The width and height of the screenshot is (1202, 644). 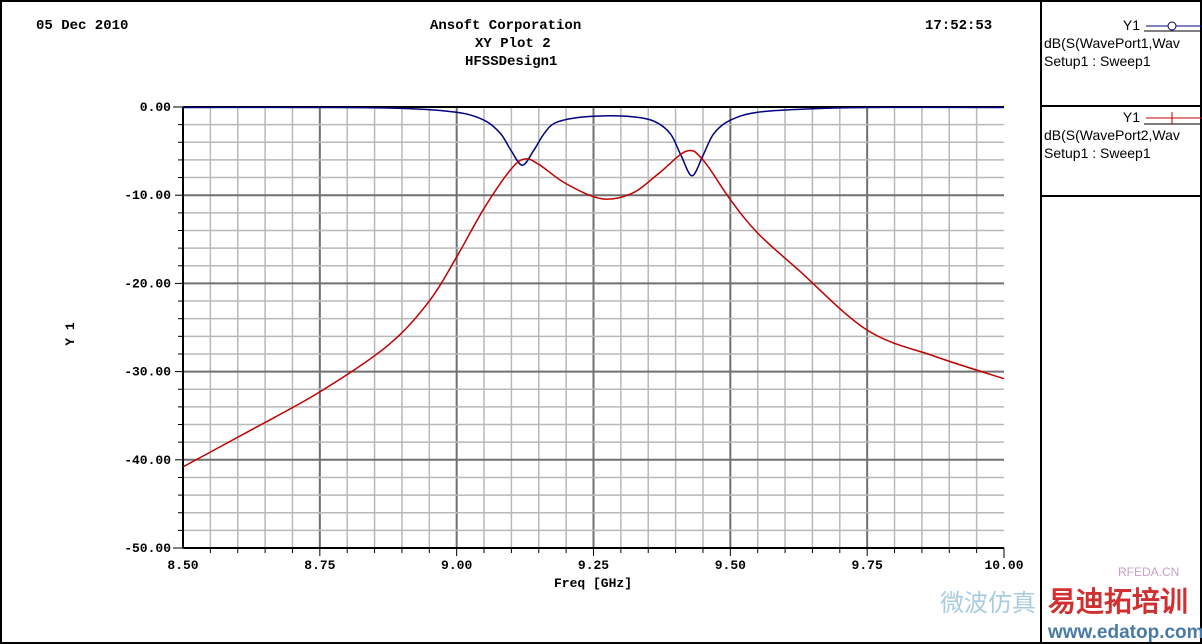 What do you see at coordinates (1121, 419) in the screenshot?
I see `legend-empty-area` at bounding box center [1121, 419].